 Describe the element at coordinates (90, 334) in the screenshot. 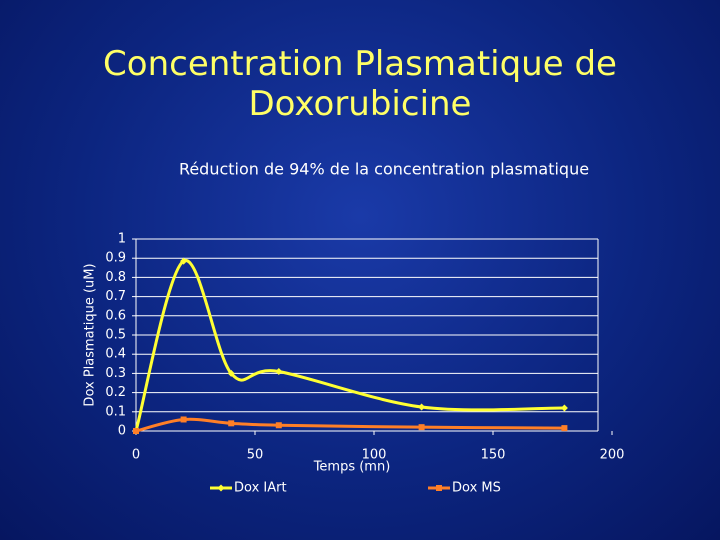

I see `y-axis-label: Dox Plasmatique (uM)` at that location.